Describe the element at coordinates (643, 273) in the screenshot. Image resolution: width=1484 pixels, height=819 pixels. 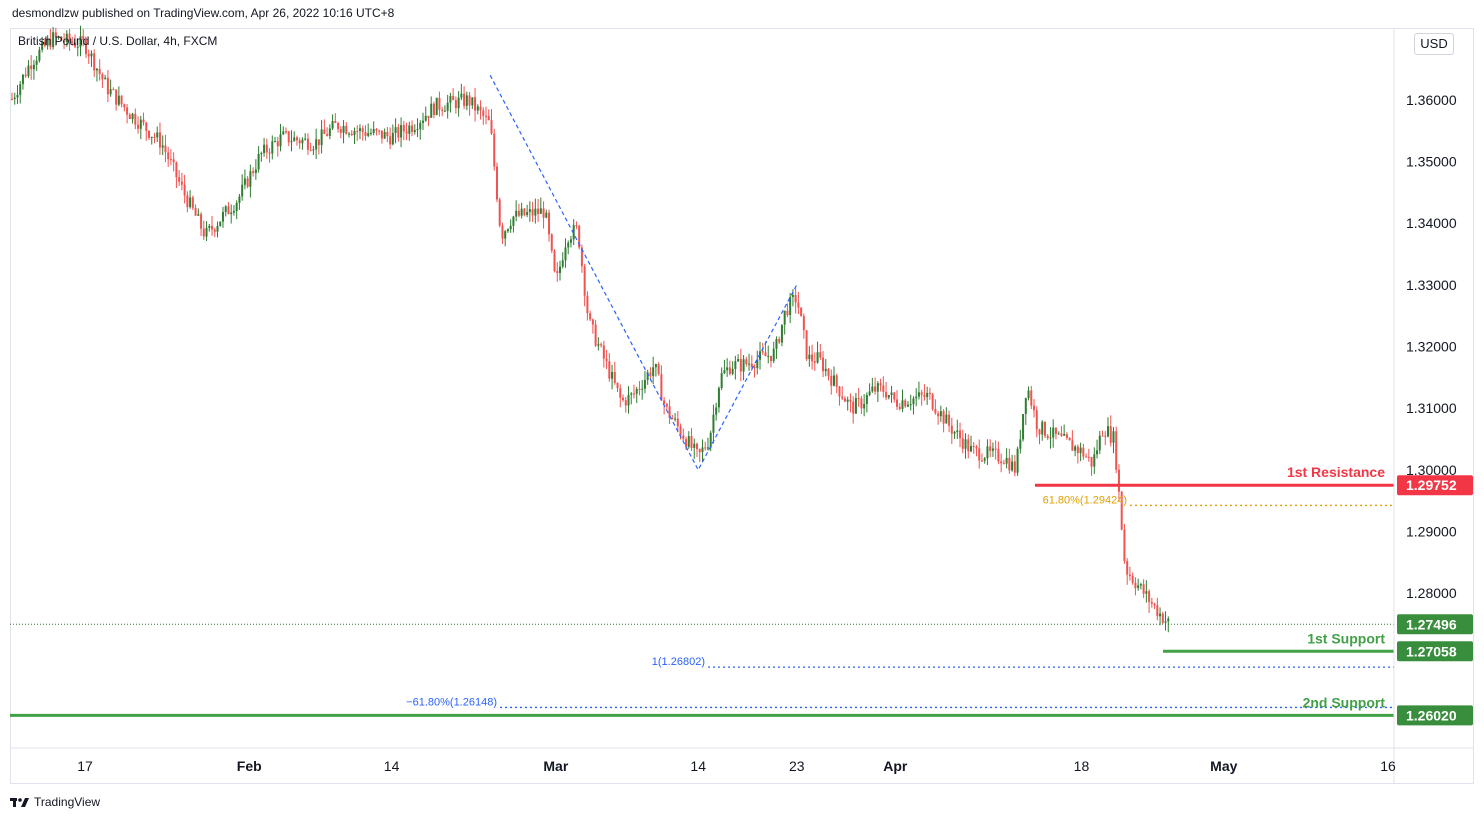
I see `fib-extension-path` at that location.